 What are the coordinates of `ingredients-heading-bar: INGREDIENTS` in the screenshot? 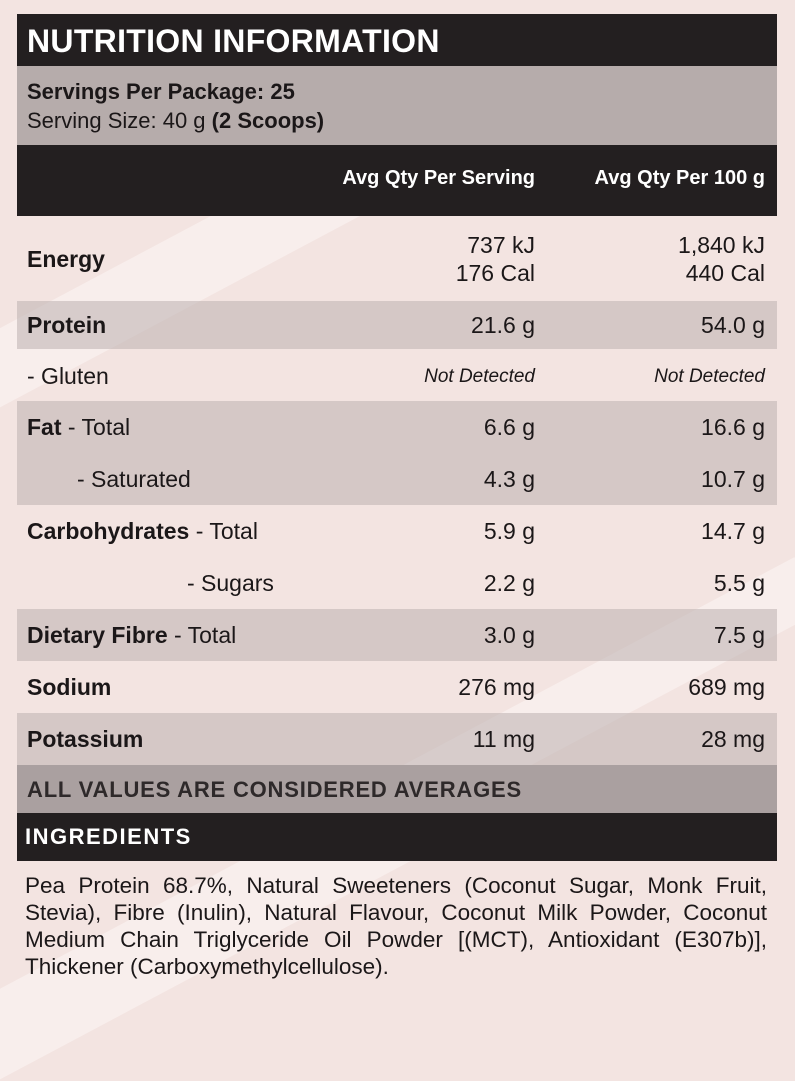 It's located at (397, 837).